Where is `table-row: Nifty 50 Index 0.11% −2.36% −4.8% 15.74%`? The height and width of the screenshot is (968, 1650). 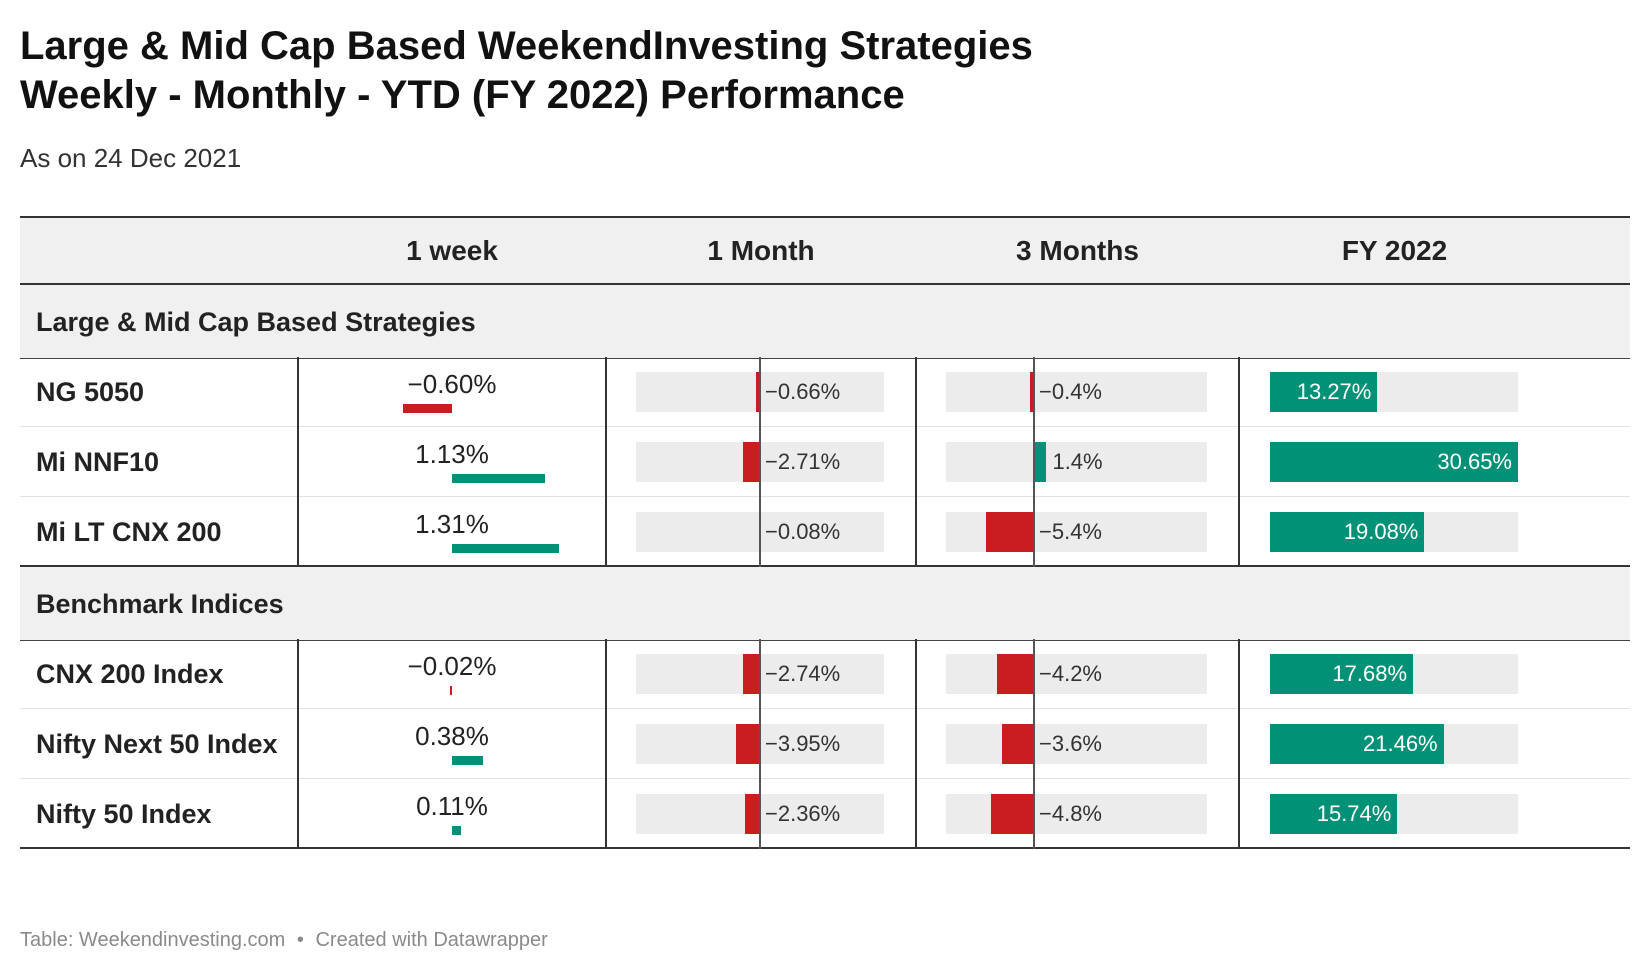
table-row: Nifty 50 Index 0.11% −2.36% −4.8% 15.74% is located at coordinates (825, 814).